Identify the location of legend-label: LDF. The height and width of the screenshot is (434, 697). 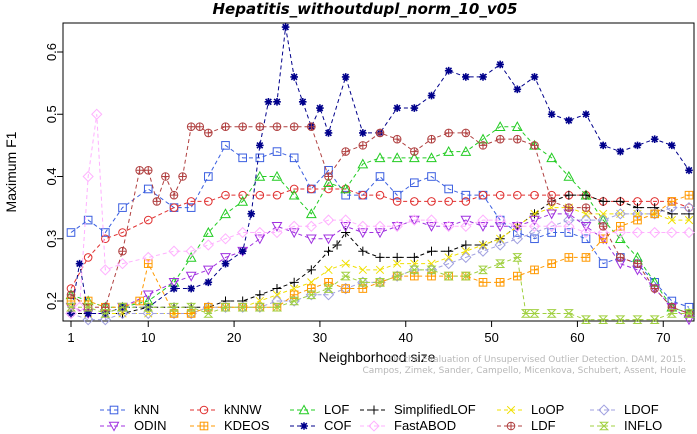
(543, 425).